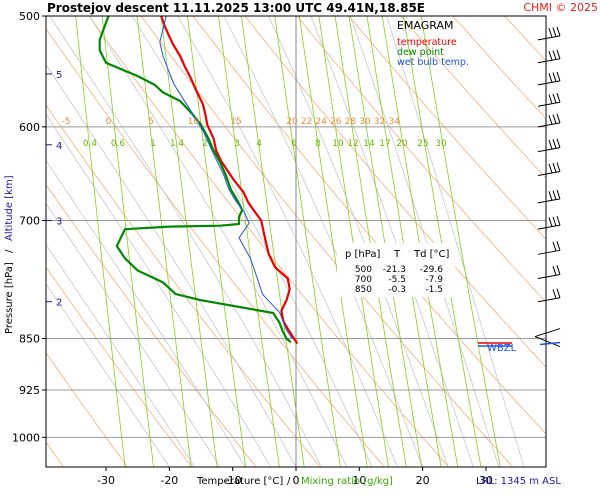 The width and height of the screenshot is (600, 500). Describe the element at coordinates (59, 75) in the screenshot. I see `altitude-tick-label: 5` at that location.